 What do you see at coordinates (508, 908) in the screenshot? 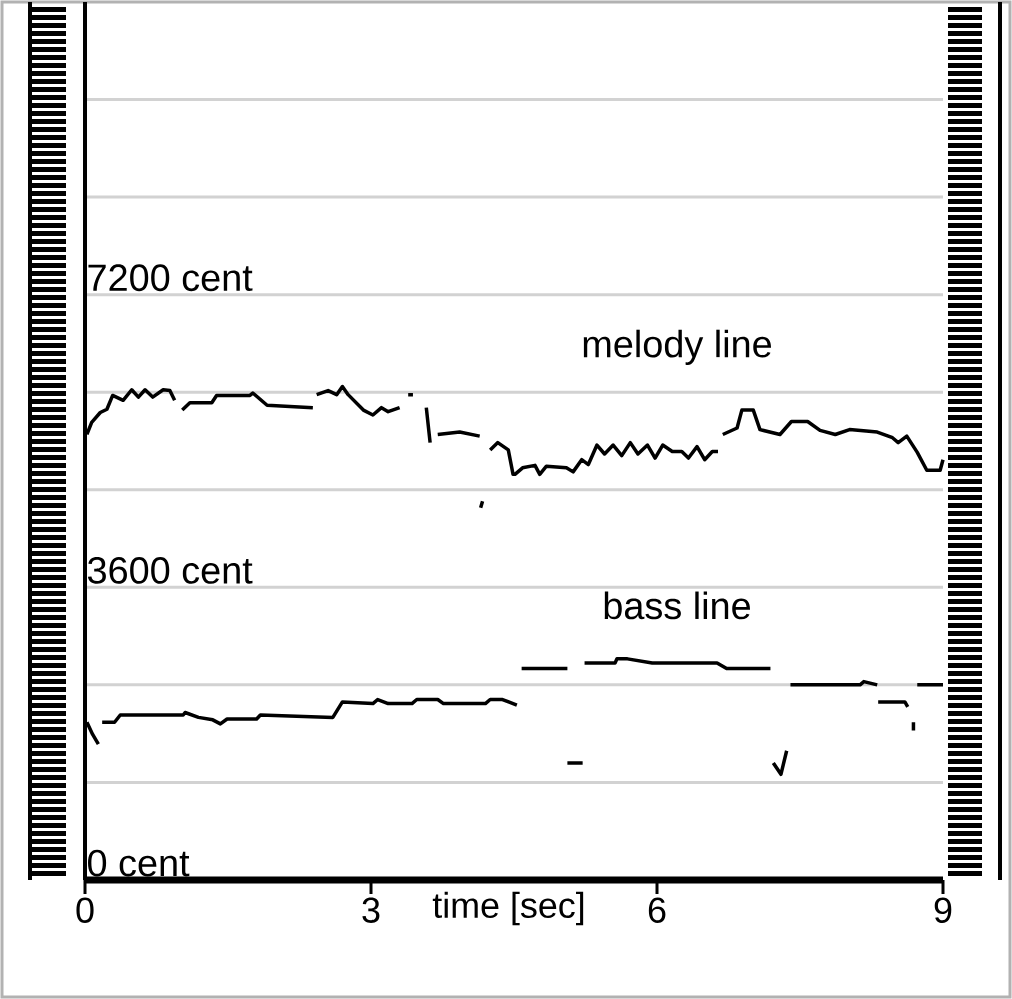
I see `x-axis-title: time [sec]` at bounding box center [508, 908].